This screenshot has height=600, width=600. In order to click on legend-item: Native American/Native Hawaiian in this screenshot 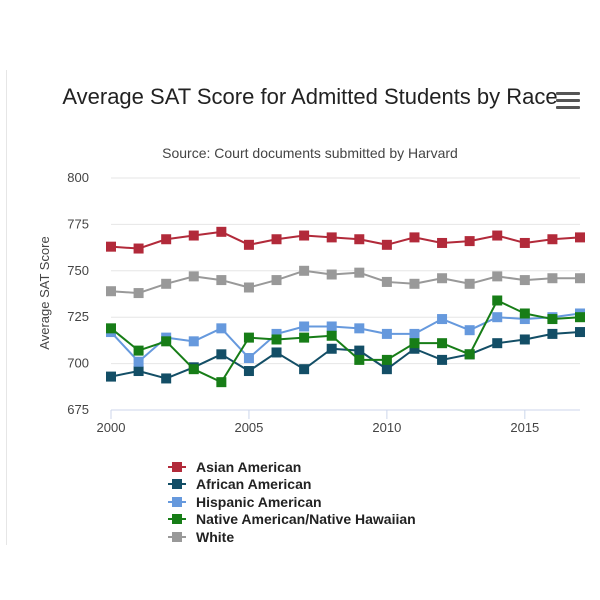, I will do `click(292, 520)`.